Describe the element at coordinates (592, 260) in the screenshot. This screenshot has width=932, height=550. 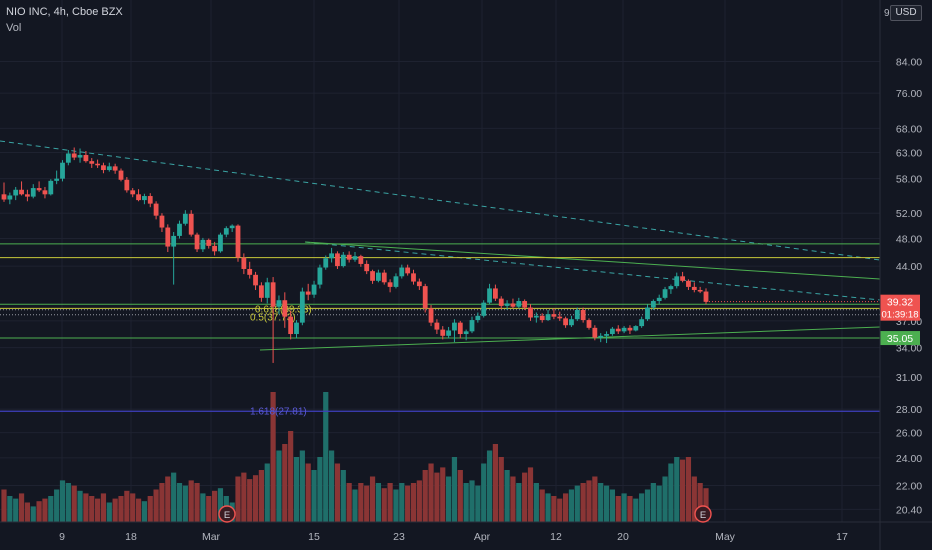
I see `trendline-upper-solid` at that location.